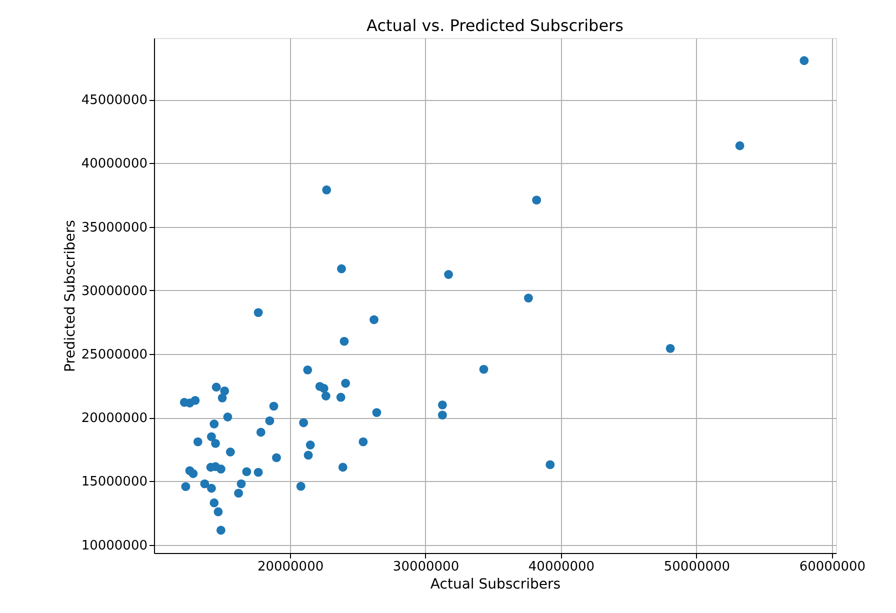  What do you see at coordinates (290, 567) in the screenshot?
I see `x-tick-label: 20000000` at bounding box center [290, 567].